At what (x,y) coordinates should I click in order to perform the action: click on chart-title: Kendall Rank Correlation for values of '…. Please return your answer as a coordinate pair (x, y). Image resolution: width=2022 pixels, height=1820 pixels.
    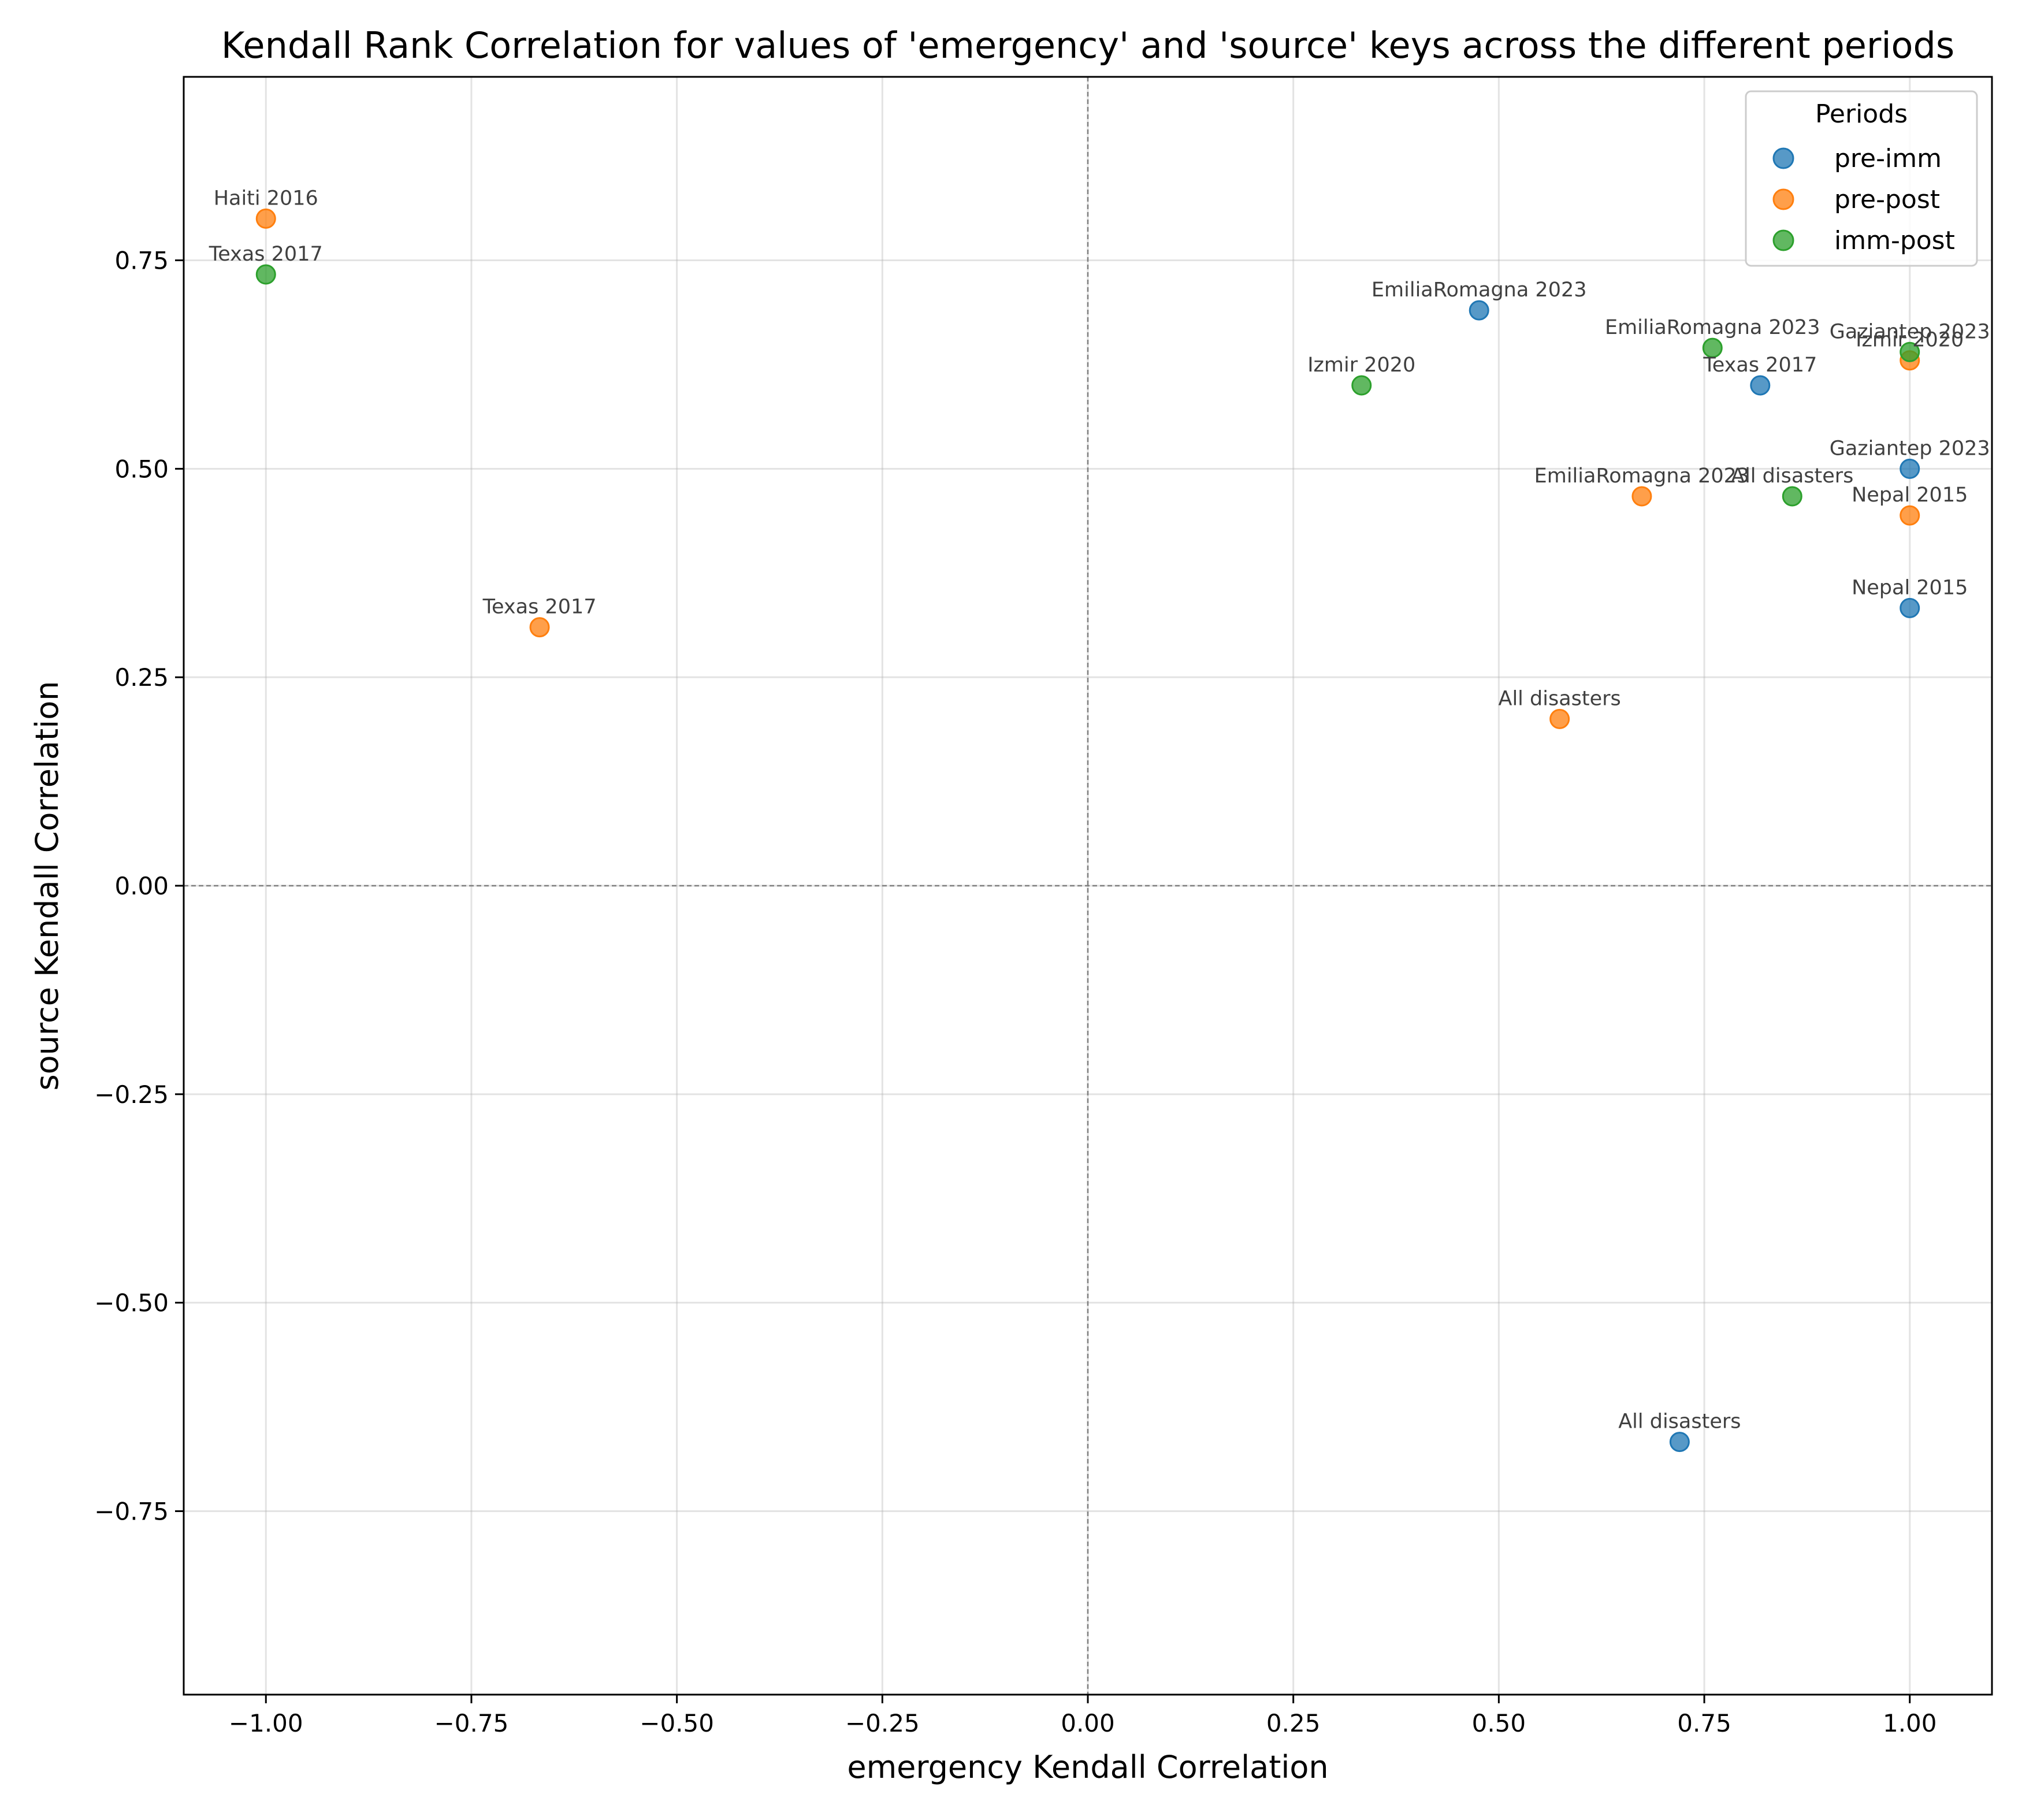
    Looking at the image, I should click on (1088, 45).